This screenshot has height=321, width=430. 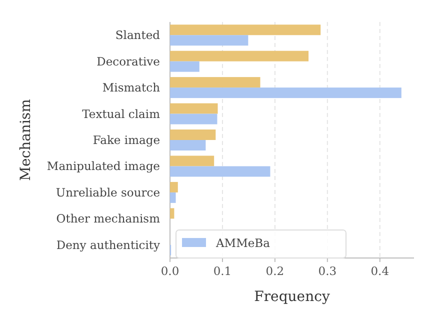 What do you see at coordinates (108, 219) in the screenshot?
I see `y-tick-label: Other mechanism` at bounding box center [108, 219].